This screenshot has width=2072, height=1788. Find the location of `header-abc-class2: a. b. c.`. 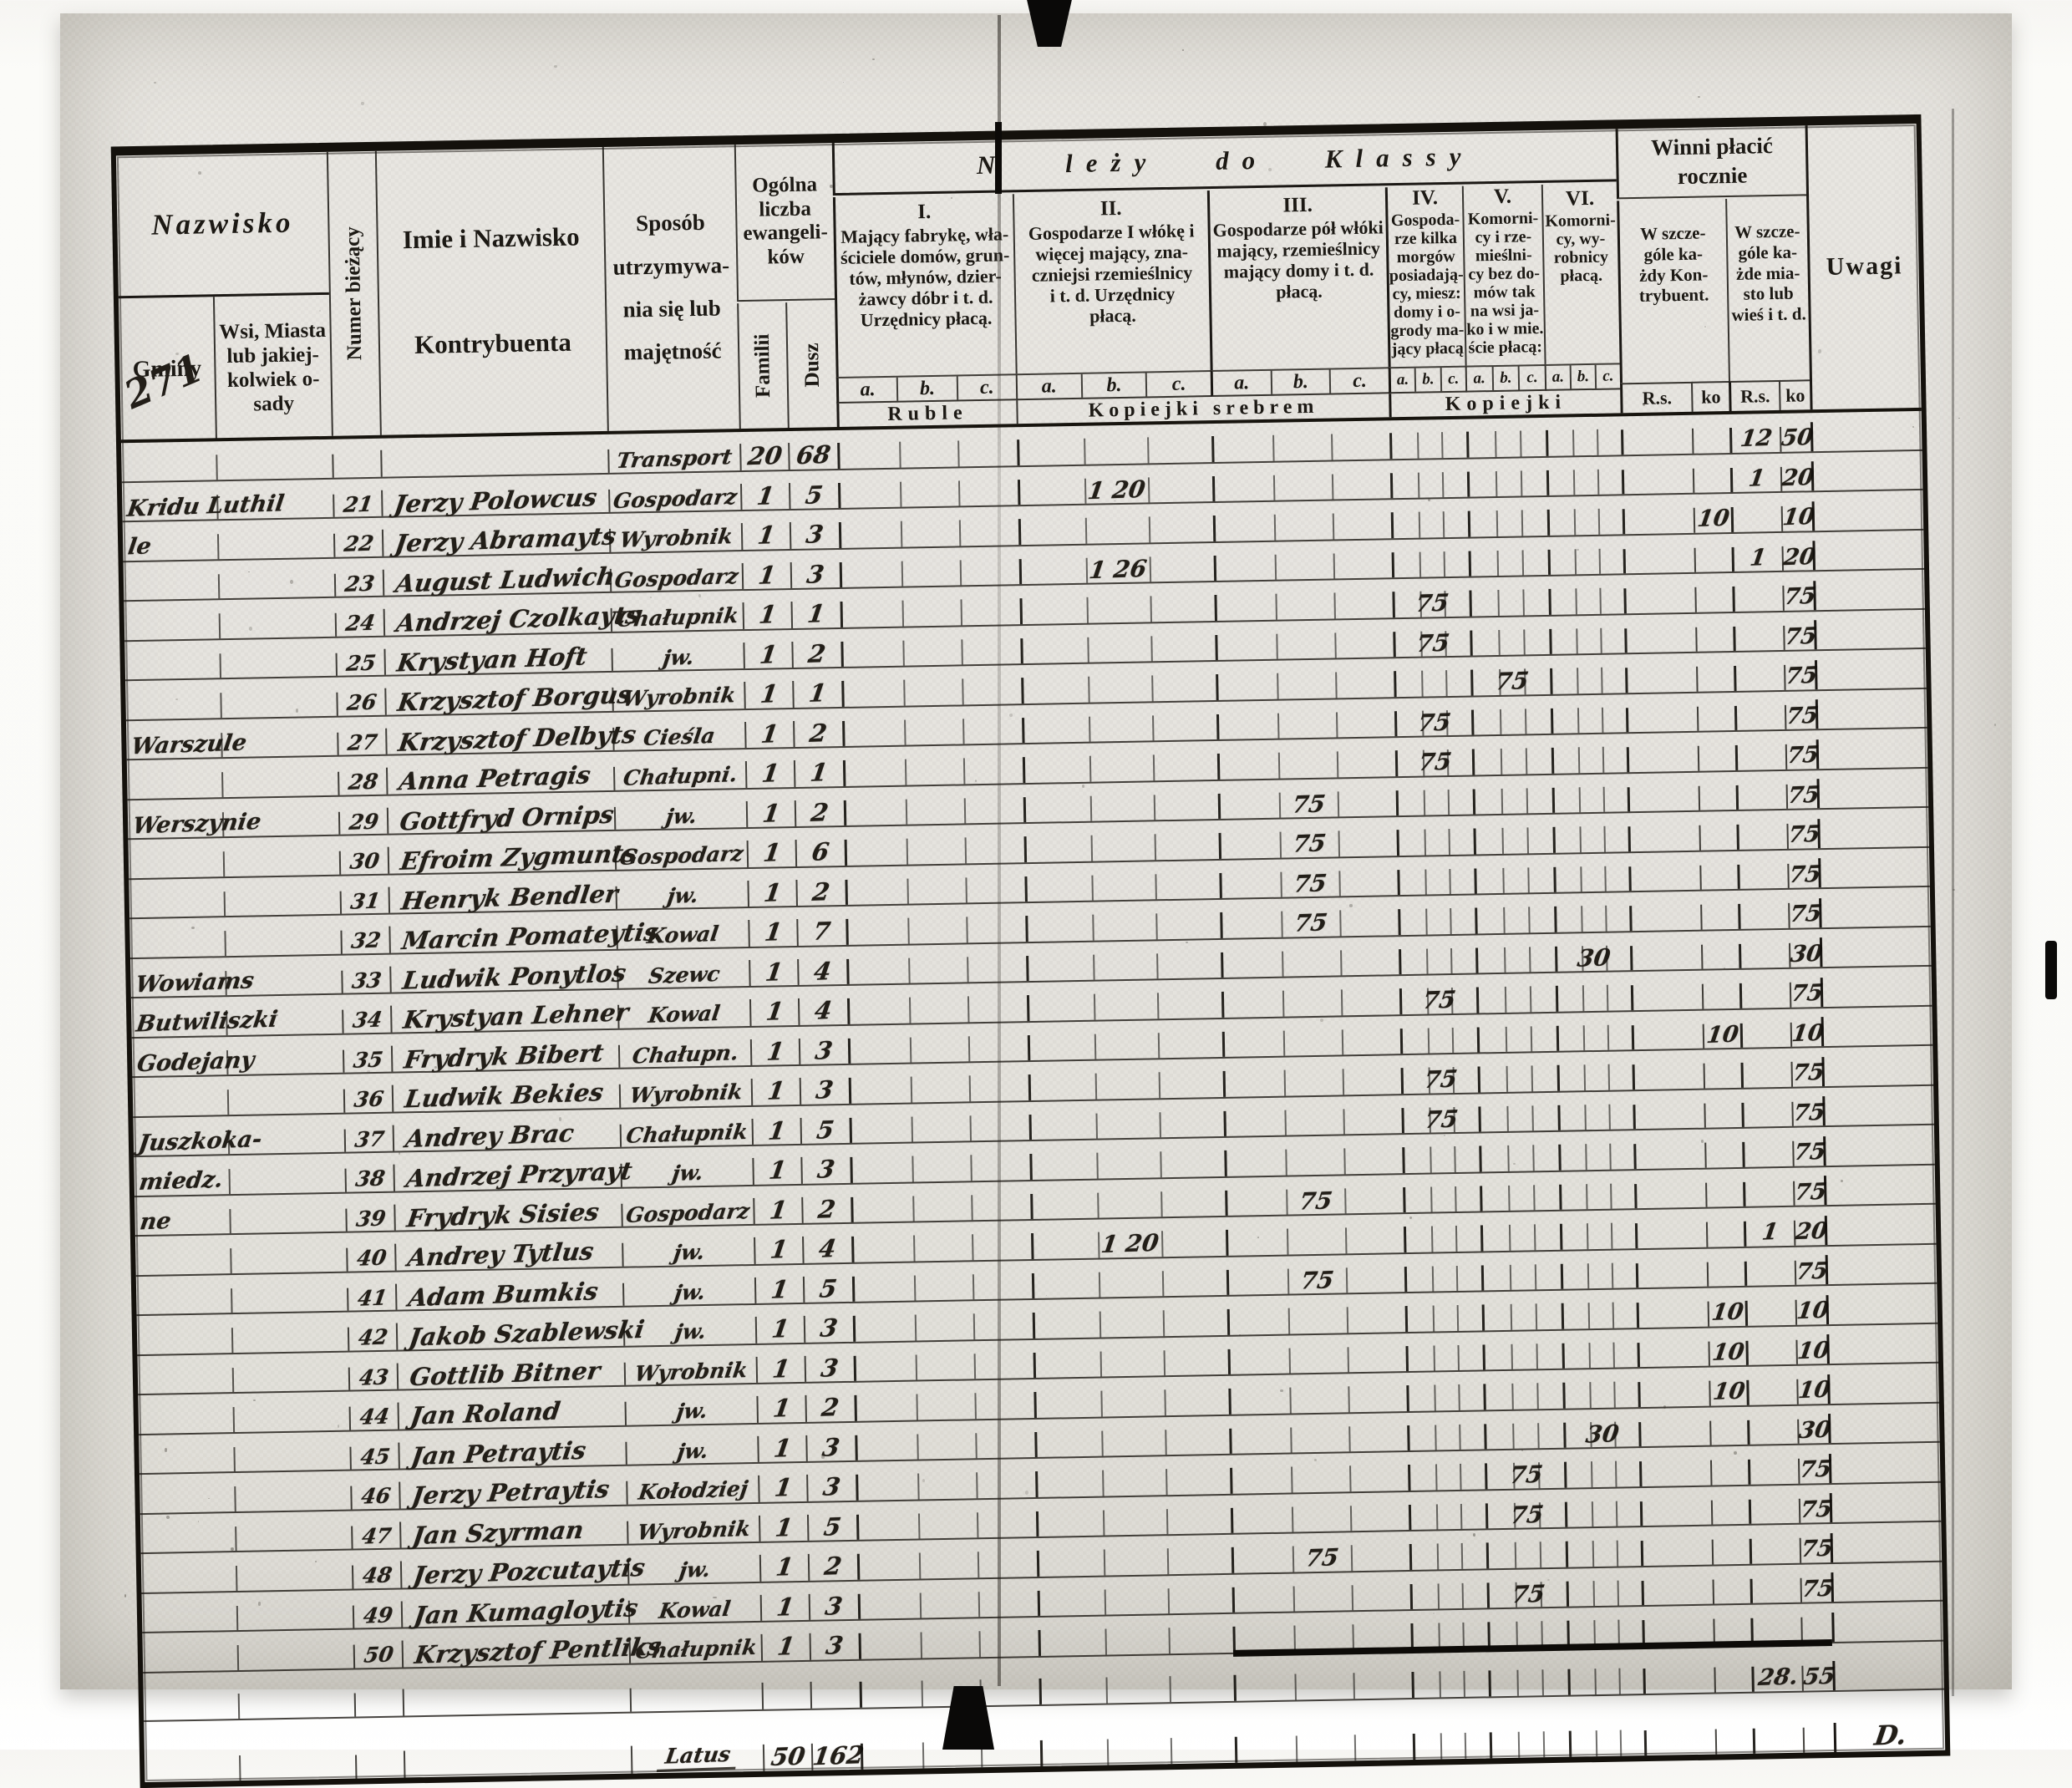

header-abc-class2: a. b. c. is located at coordinates (1113, 385).